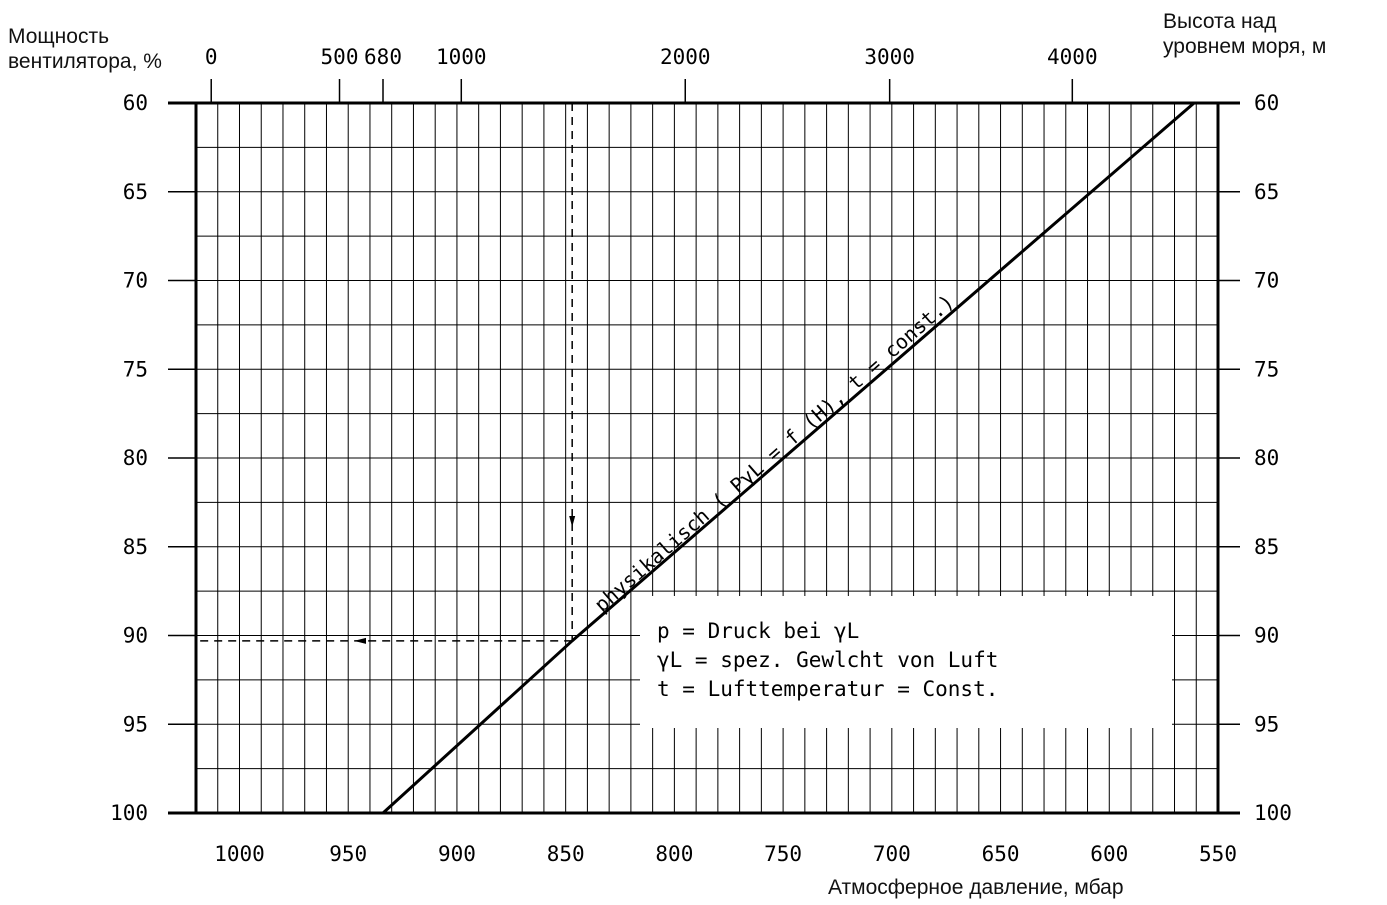  What do you see at coordinates (1072, 57) in the screenshot?
I see `top-tick-label: 4000` at bounding box center [1072, 57].